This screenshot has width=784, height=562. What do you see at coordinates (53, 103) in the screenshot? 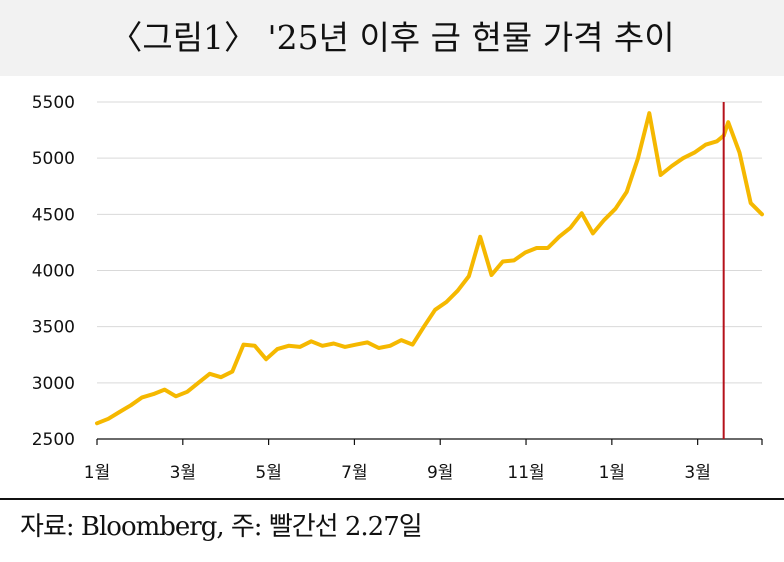
I see `y-tick-label: 5500` at bounding box center [53, 103].